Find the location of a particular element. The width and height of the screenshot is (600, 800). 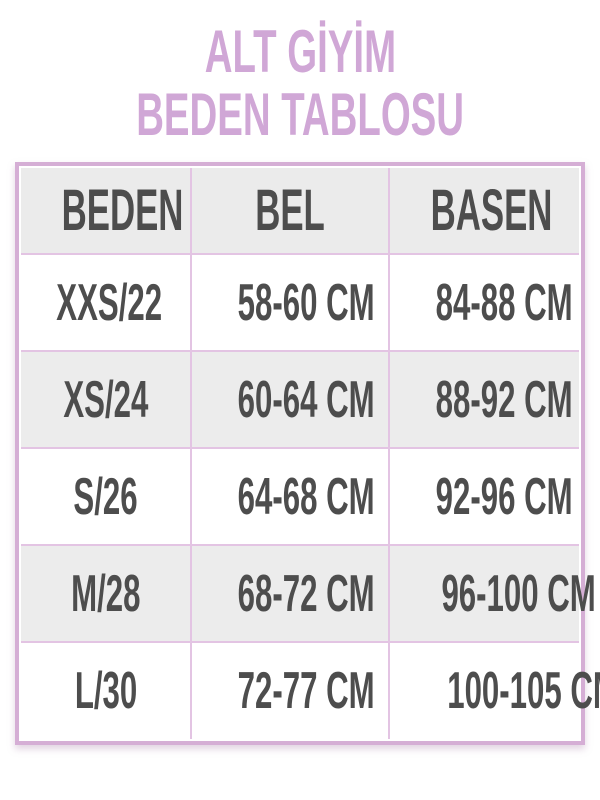

table-row: M/28 68-72 CM 96-100 CM is located at coordinates (308, 593).